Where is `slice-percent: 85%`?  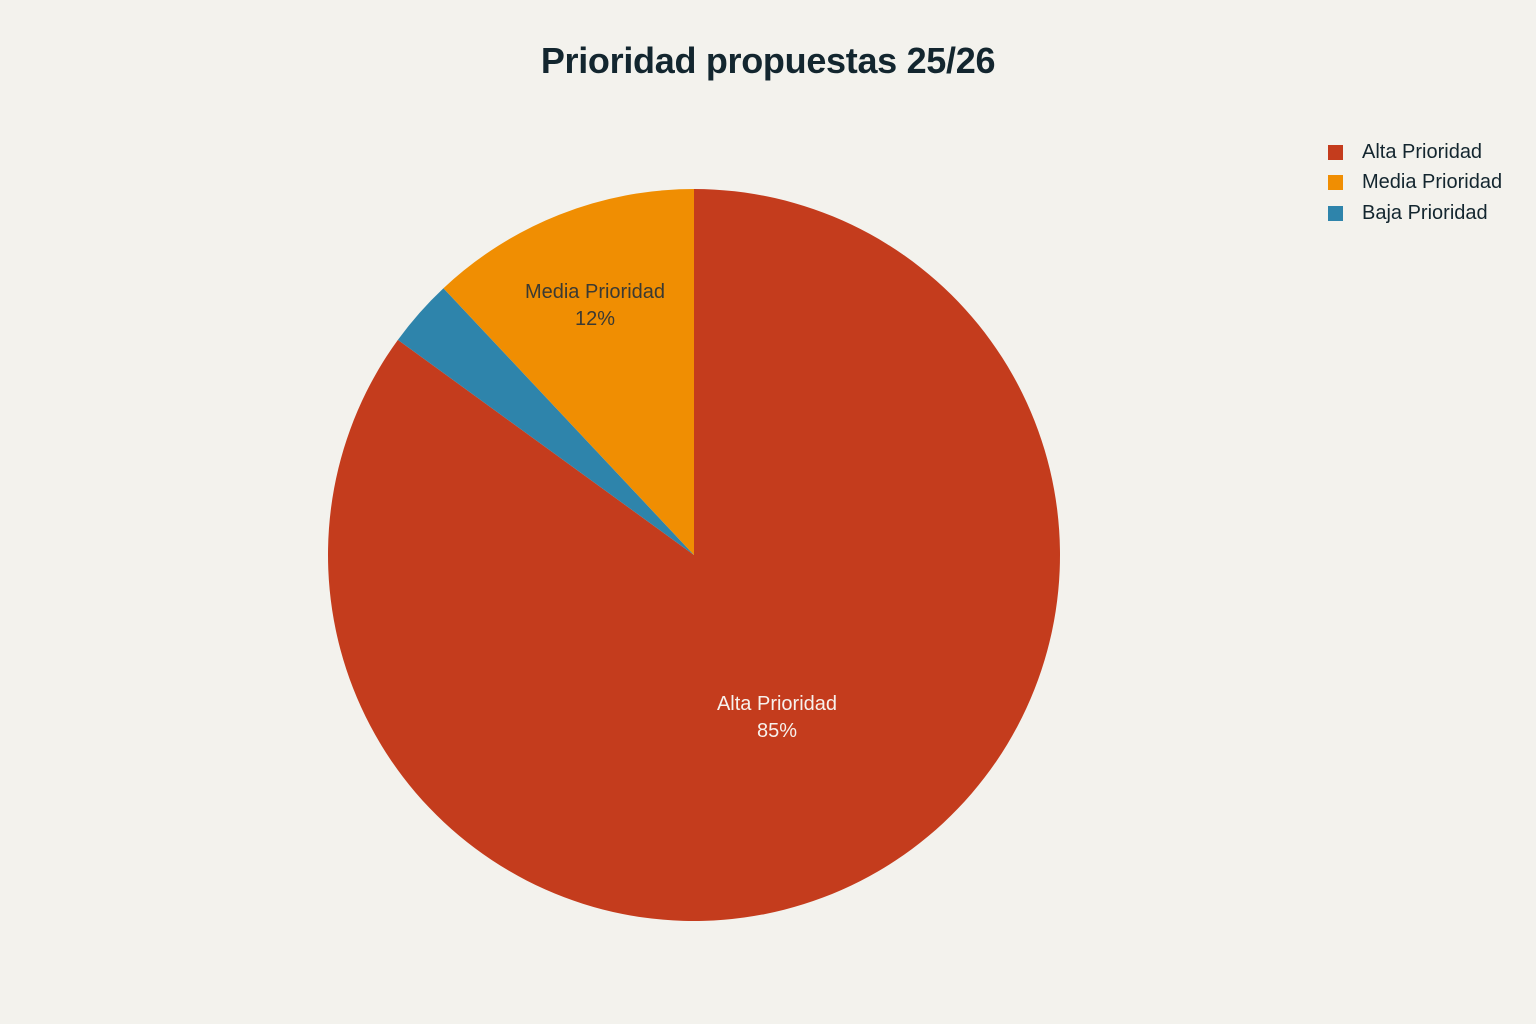 slice-percent: 85% is located at coordinates (777, 731).